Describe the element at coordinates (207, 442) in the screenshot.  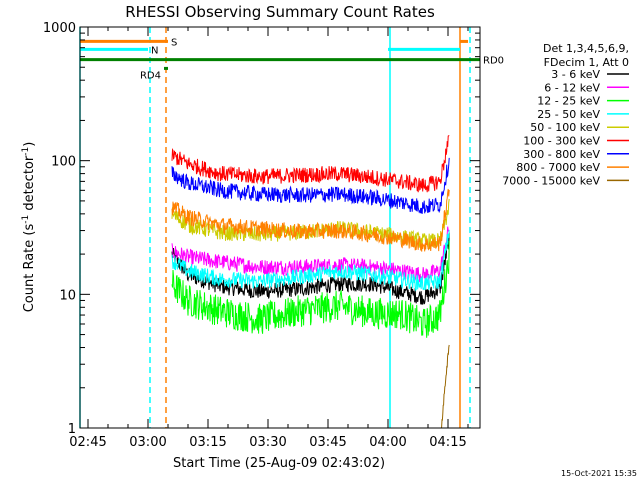
I see `x-tick-label: 03:15` at that location.